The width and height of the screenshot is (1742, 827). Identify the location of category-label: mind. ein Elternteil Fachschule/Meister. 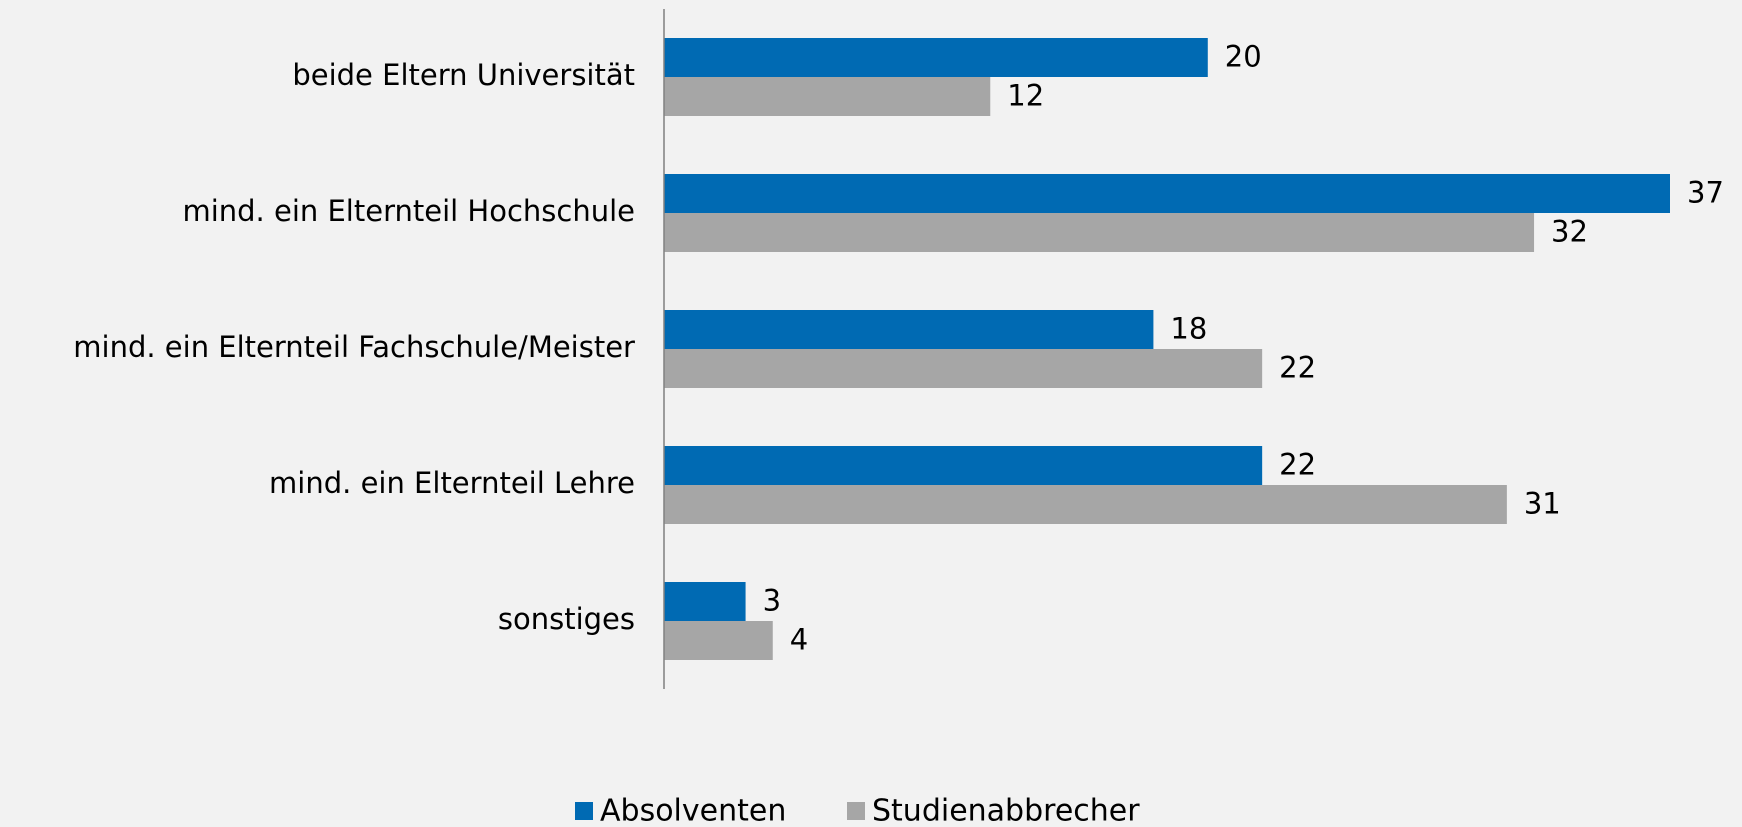
(354, 347).